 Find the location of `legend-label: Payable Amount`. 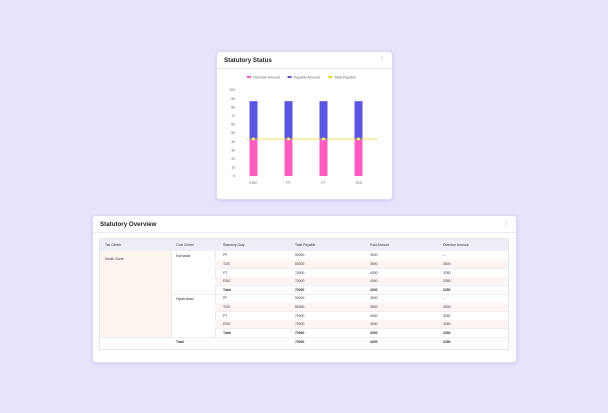

legend-label: Payable Amount is located at coordinates (307, 77).